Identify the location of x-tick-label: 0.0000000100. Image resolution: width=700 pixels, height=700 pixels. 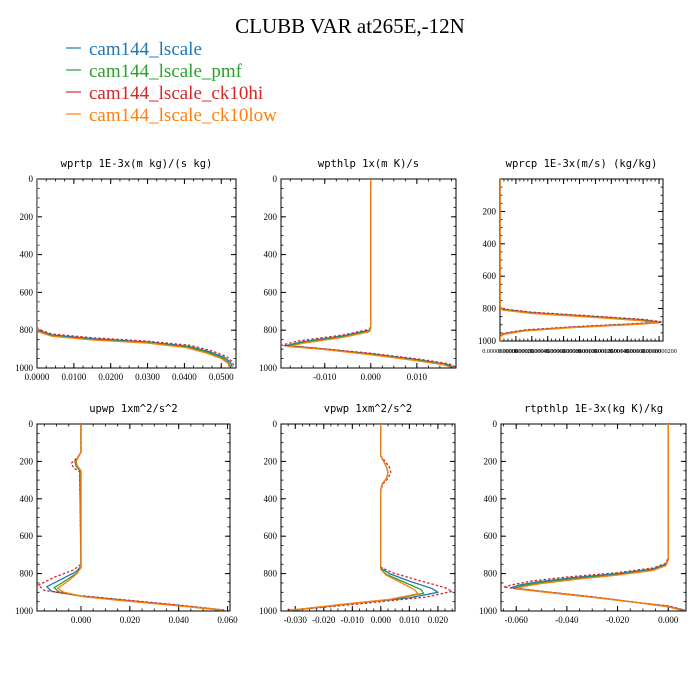
(580, 351).